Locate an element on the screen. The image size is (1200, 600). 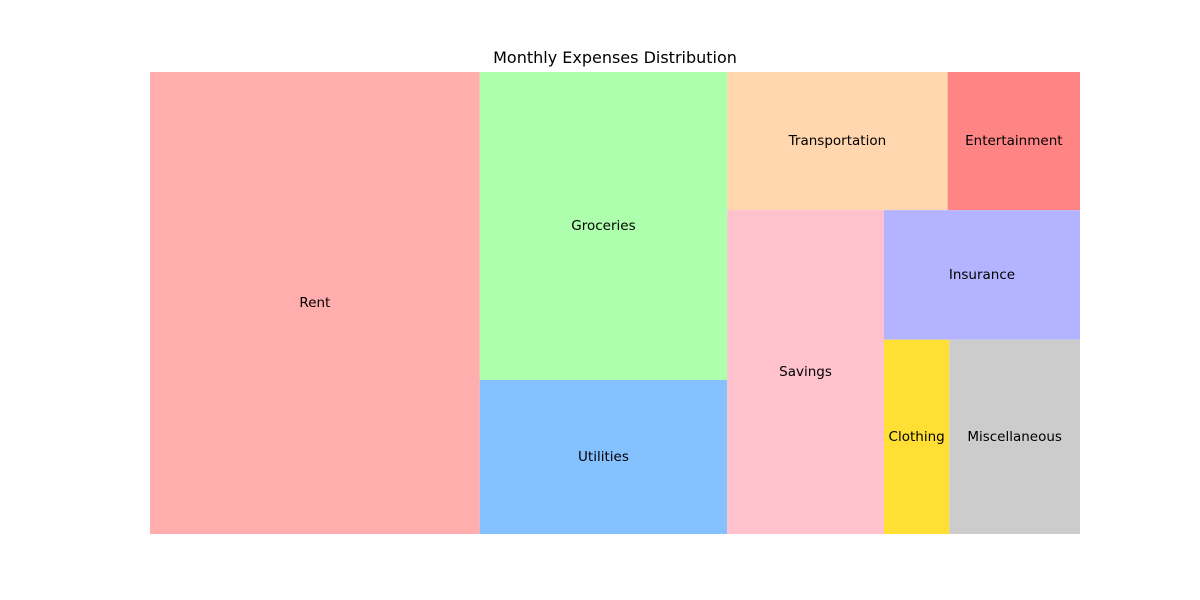
chart-title: Monthly Expenses Distribution is located at coordinates (615, 57).